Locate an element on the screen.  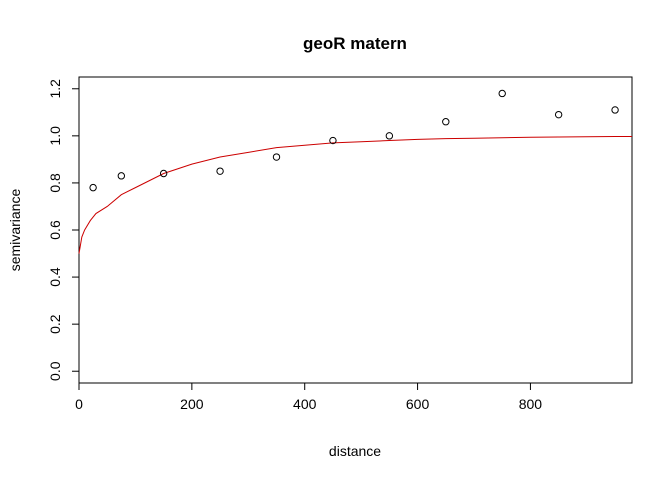
x-tick-label: 200 is located at coordinates (192, 404).